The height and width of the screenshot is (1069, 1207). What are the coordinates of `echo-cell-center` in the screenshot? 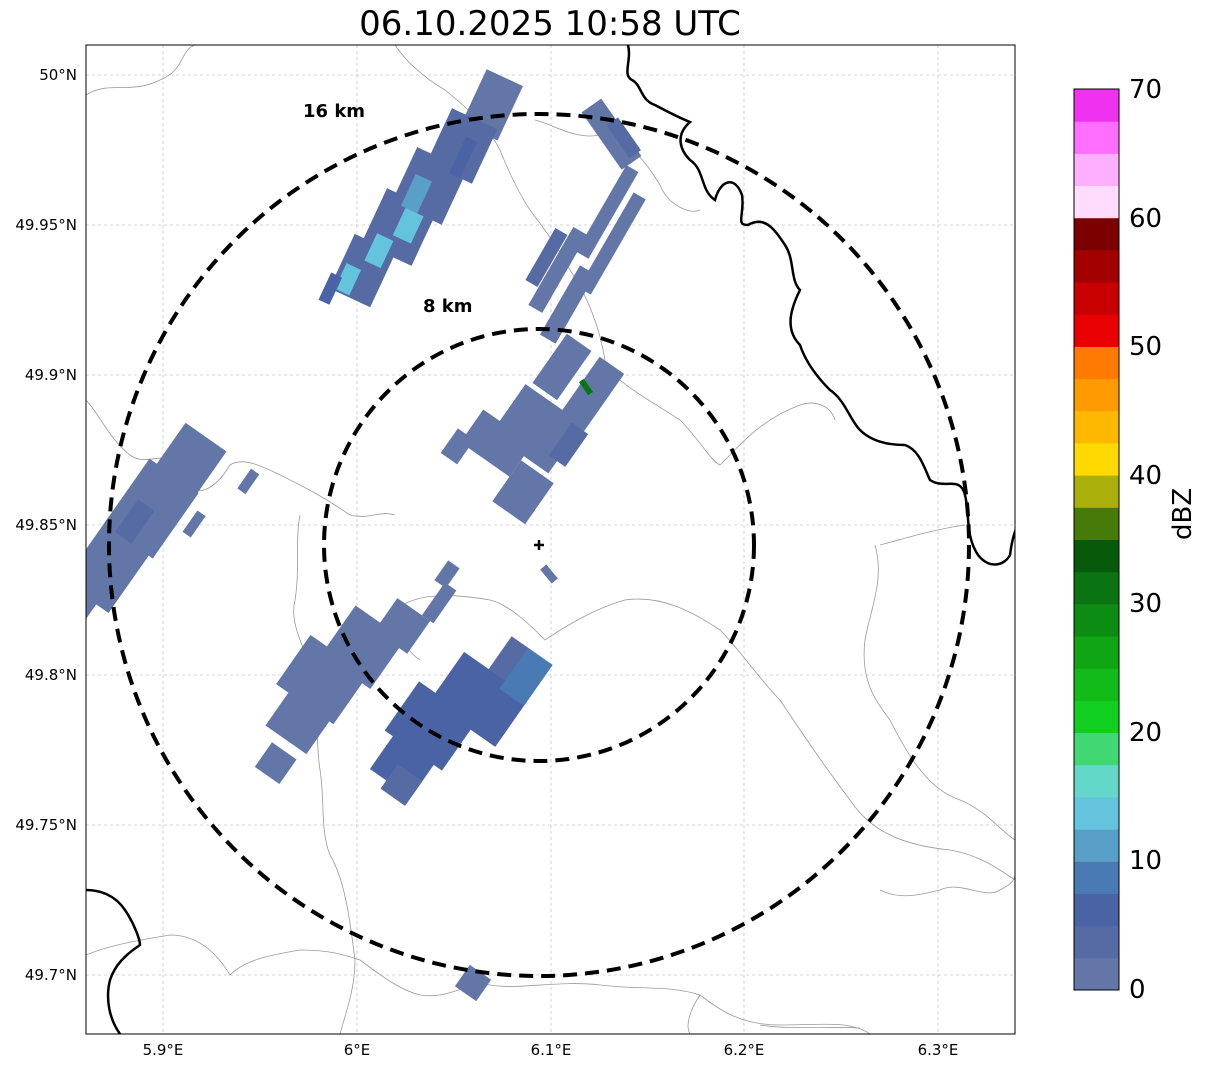 It's located at (532, 429).